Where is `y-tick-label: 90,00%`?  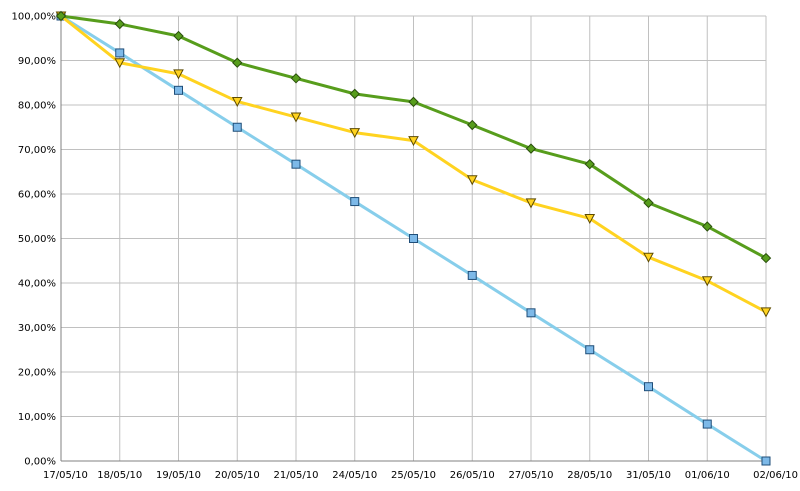
y-tick-label: 90,00% is located at coordinates (37, 61).